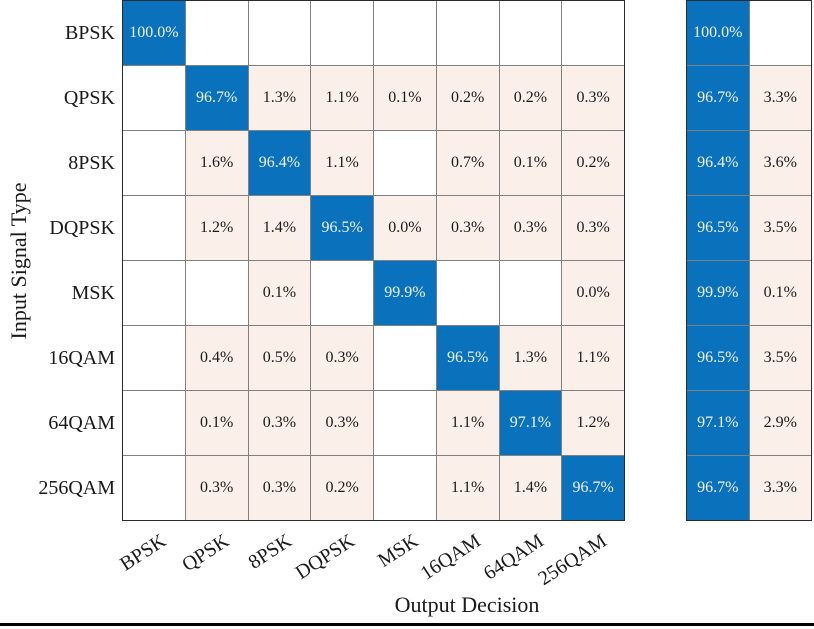 The height and width of the screenshot is (629, 814). Describe the element at coordinates (326, 556) in the screenshot. I see `x-tick-label: DQPSK` at that location.